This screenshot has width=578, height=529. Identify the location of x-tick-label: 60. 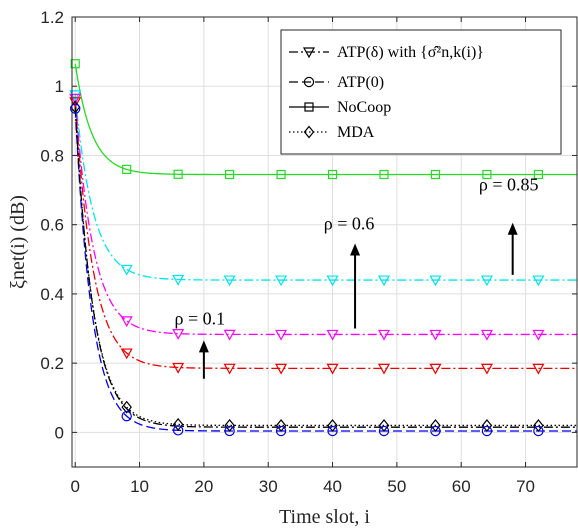
(461, 486).